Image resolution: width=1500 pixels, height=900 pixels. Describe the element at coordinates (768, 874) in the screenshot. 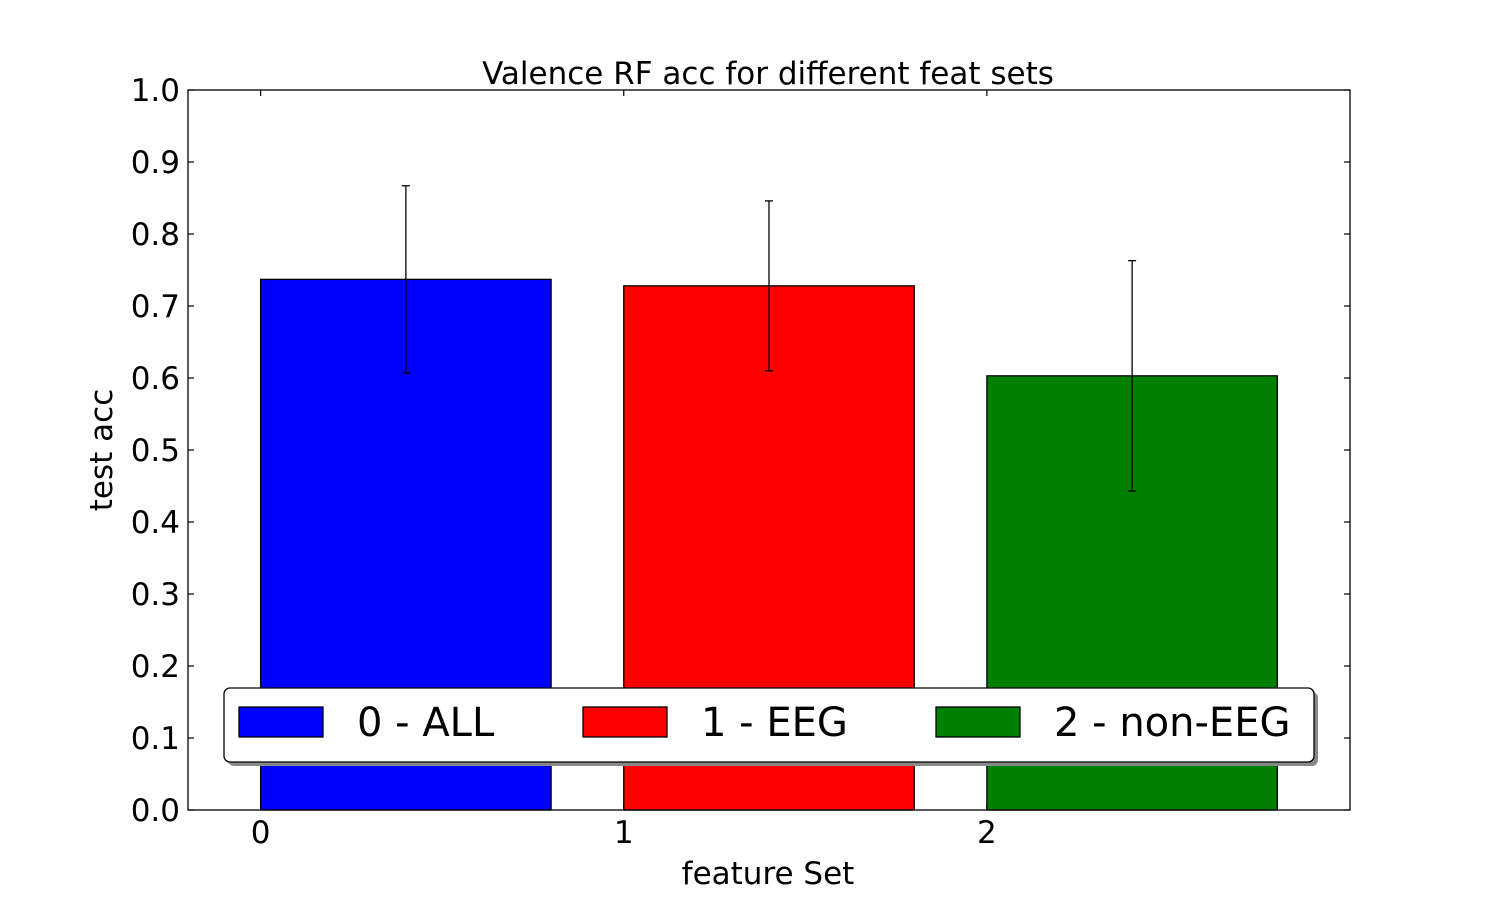

I see `x-axis-label: feature Set` at that location.